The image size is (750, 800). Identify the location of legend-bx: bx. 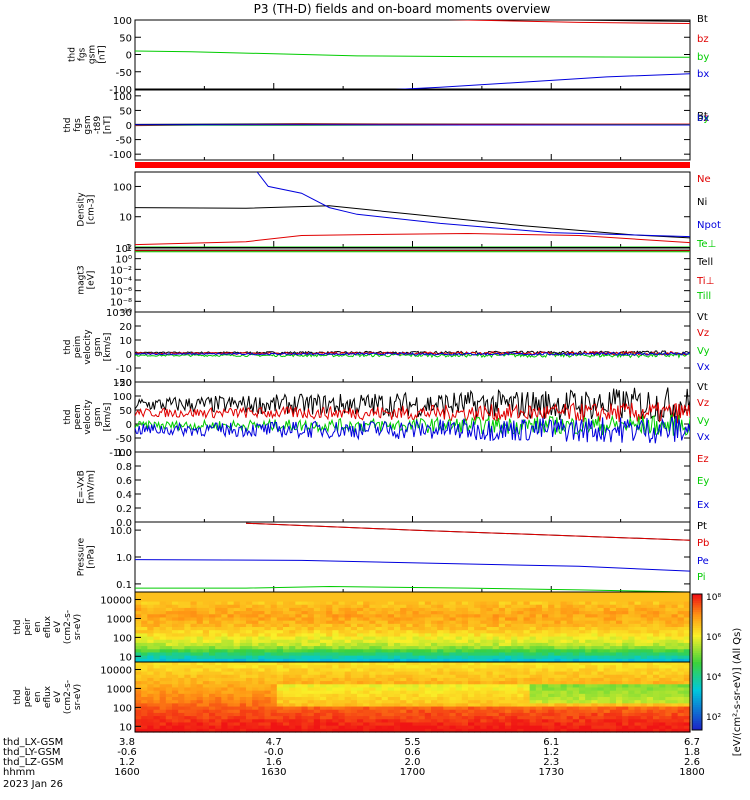
(703, 74).